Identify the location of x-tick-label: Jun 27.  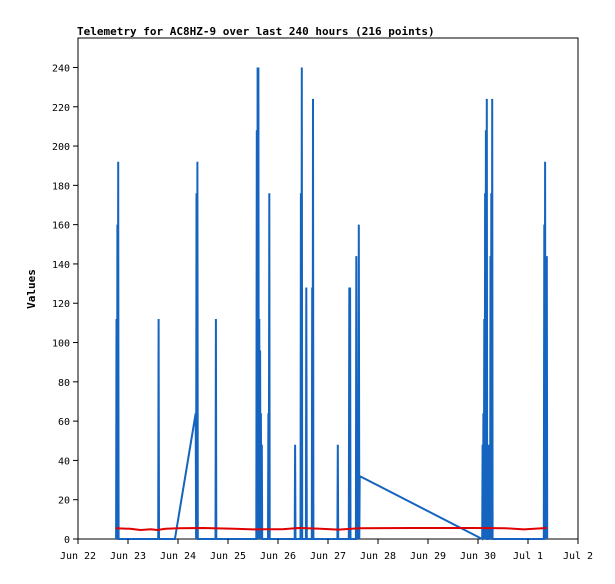
(328, 556).